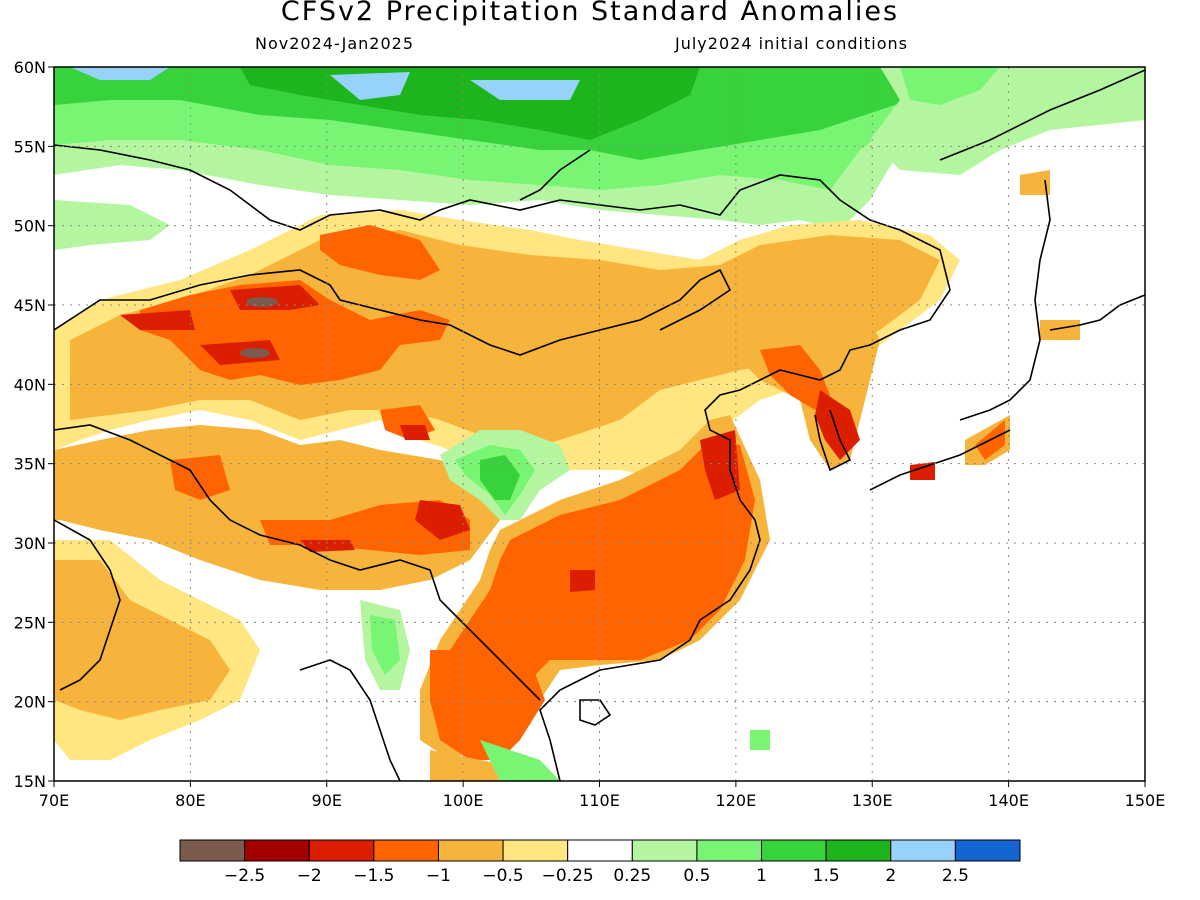 This screenshot has height=900, width=1200. What do you see at coordinates (30, 305) in the screenshot?
I see `lat-tick-label: 45N` at bounding box center [30, 305].